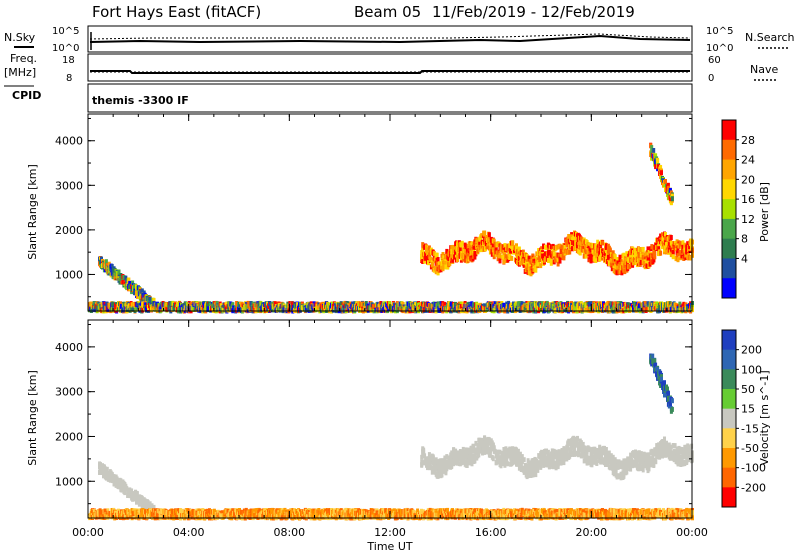 This screenshot has height=558, width=800. What do you see at coordinates (748, 179) in the screenshot?
I see `colorbar-tick-label: 20` at bounding box center [748, 179].